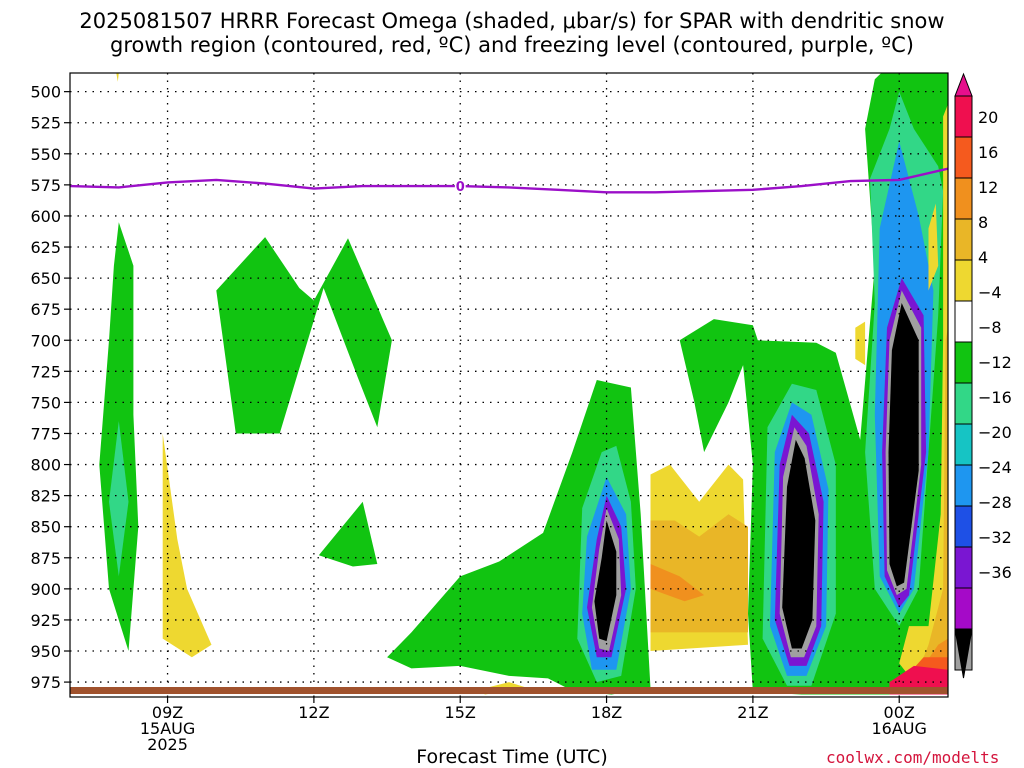  Describe the element at coordinates (45, 309) in the screenshot. I see `y-tick-label: 675` at that location.